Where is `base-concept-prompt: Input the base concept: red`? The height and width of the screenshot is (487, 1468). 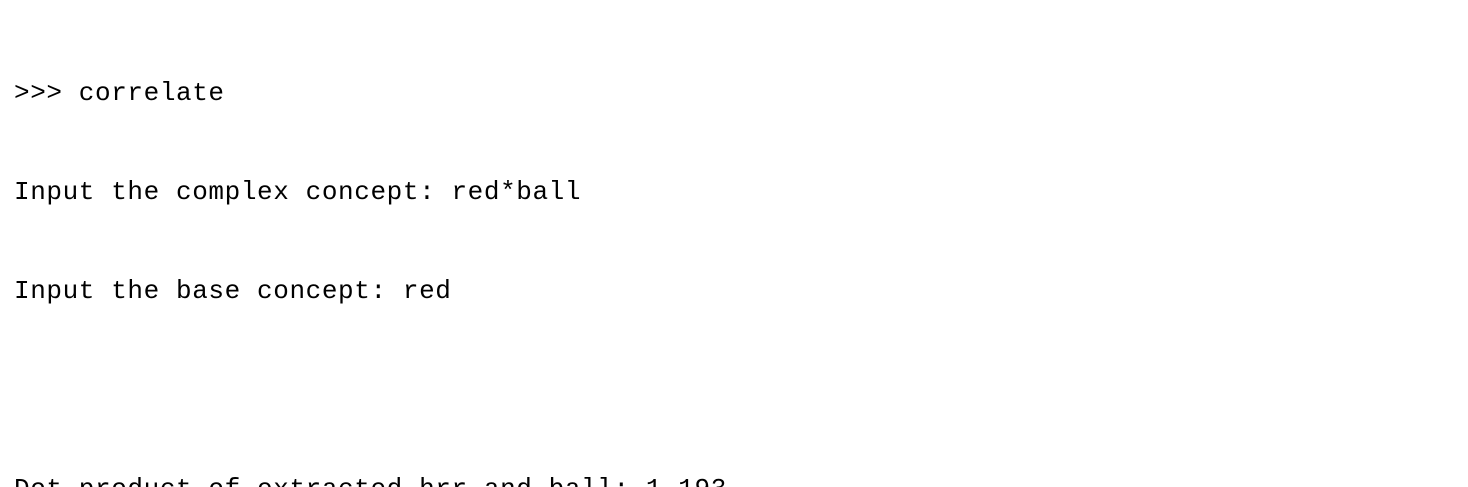 base-concept-prompt: Input the base concept: red is located at coordinates (233, 291).